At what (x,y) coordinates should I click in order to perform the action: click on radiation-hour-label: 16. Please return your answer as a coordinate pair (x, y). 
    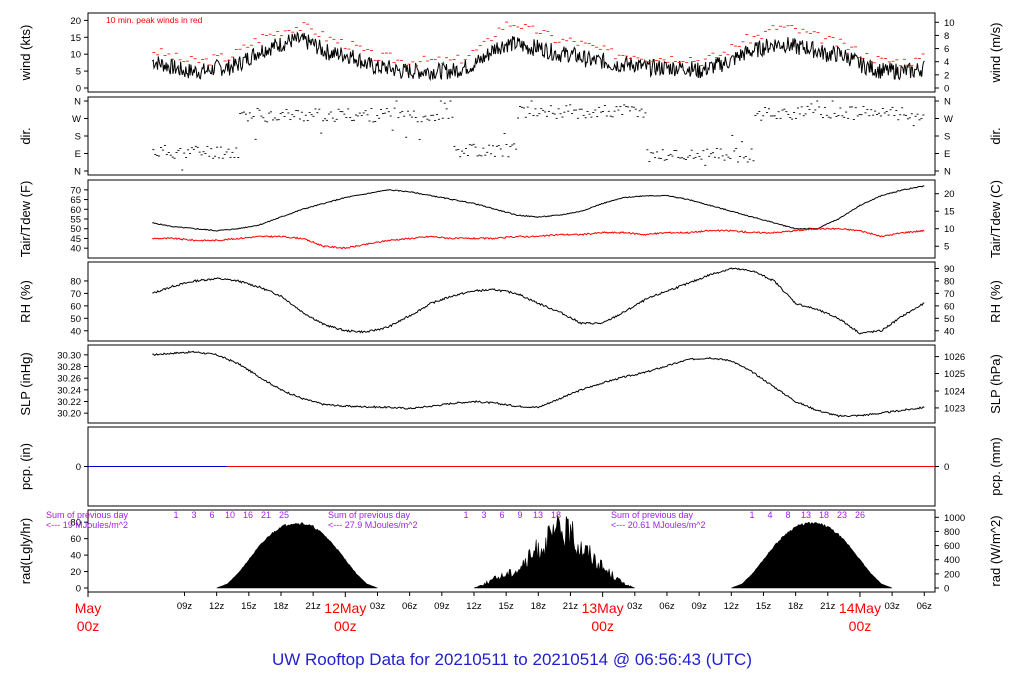
    Looking at the image, I should click on (248, 515).